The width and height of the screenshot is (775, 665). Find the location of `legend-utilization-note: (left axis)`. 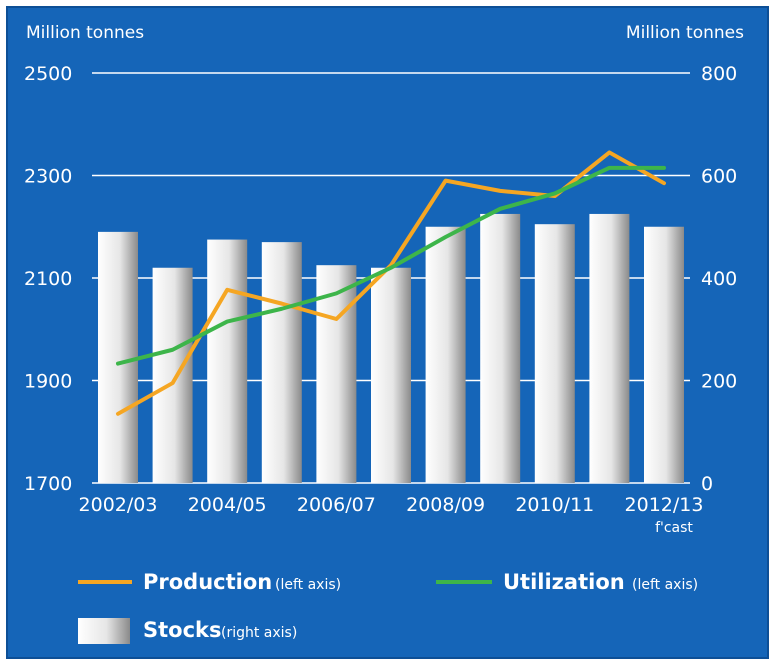

legend-utilization-note: (left axis) is located at coordinates (665, 585).